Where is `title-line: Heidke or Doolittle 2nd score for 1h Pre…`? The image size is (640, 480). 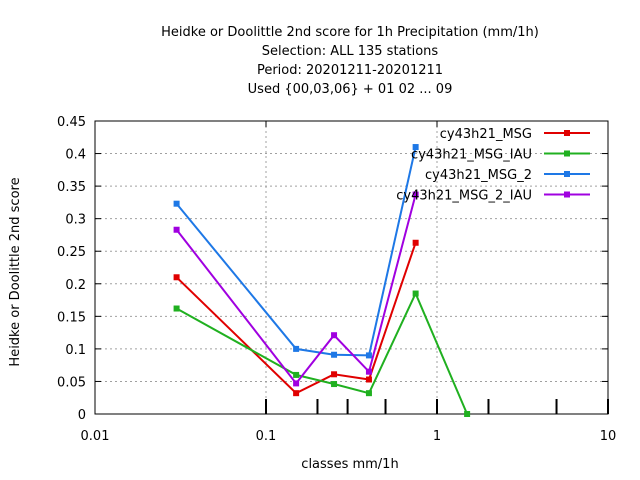
title-line: Heidke or Doolittle 2nd score for 1h Pre… is located at coordinates (350, 32).